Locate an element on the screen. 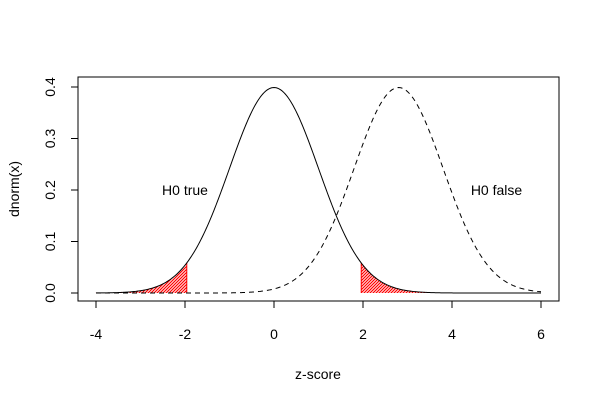 Image resolution: width=600 pixels, height=400 pixels. x-tick-label: -2 is located at coordinates (185, 334).